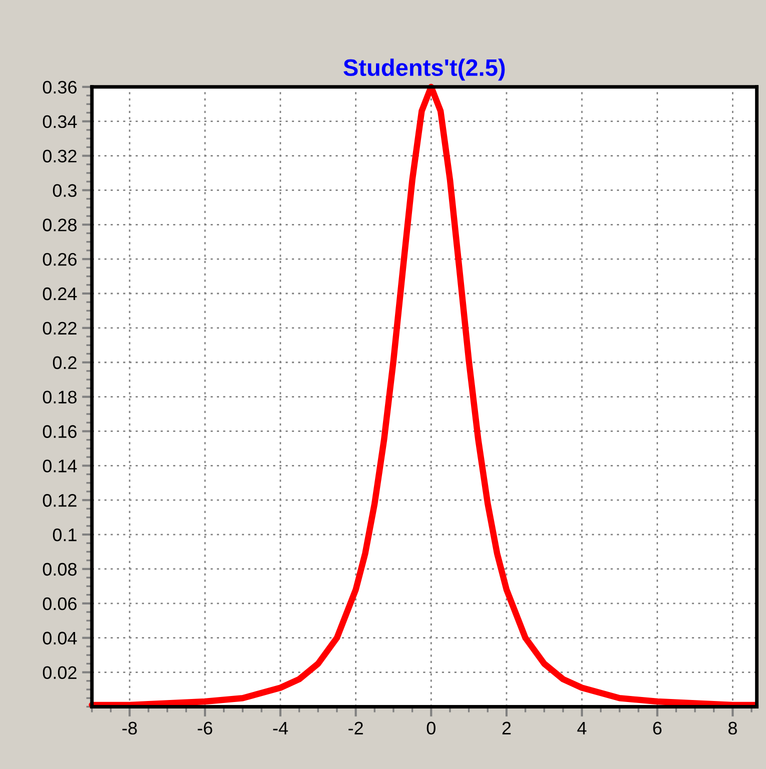 This screenshot has width=766, height=769. I want to click on x-tick-label: -2, so click(355, 728).